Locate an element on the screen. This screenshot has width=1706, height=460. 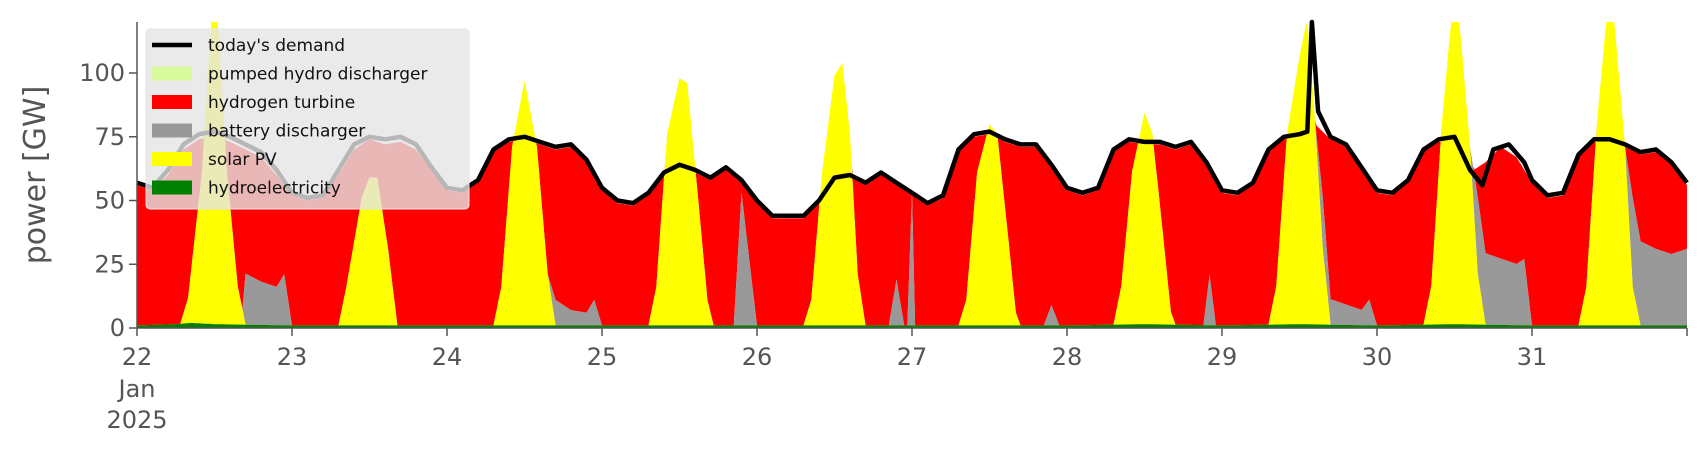
legend-label: hydrogen turbine is located at coordinates (281, 103).